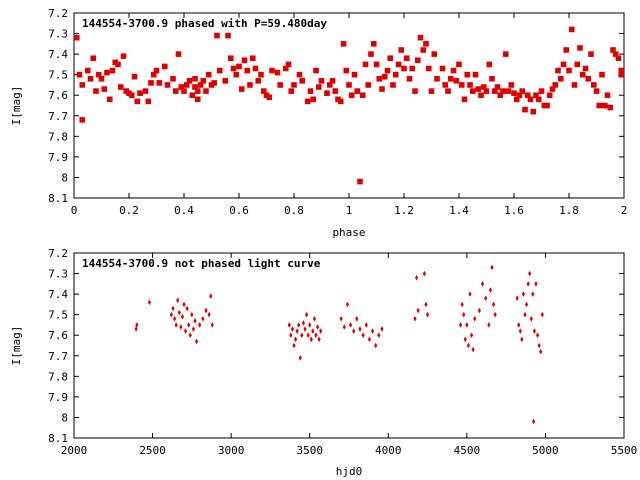 The height and width of the screenshot is (480, 640). What do you see at coordinates (514, 210) in the screenshot?
I see `x-tick-label: 1.6` at bounding box center [514, 210].